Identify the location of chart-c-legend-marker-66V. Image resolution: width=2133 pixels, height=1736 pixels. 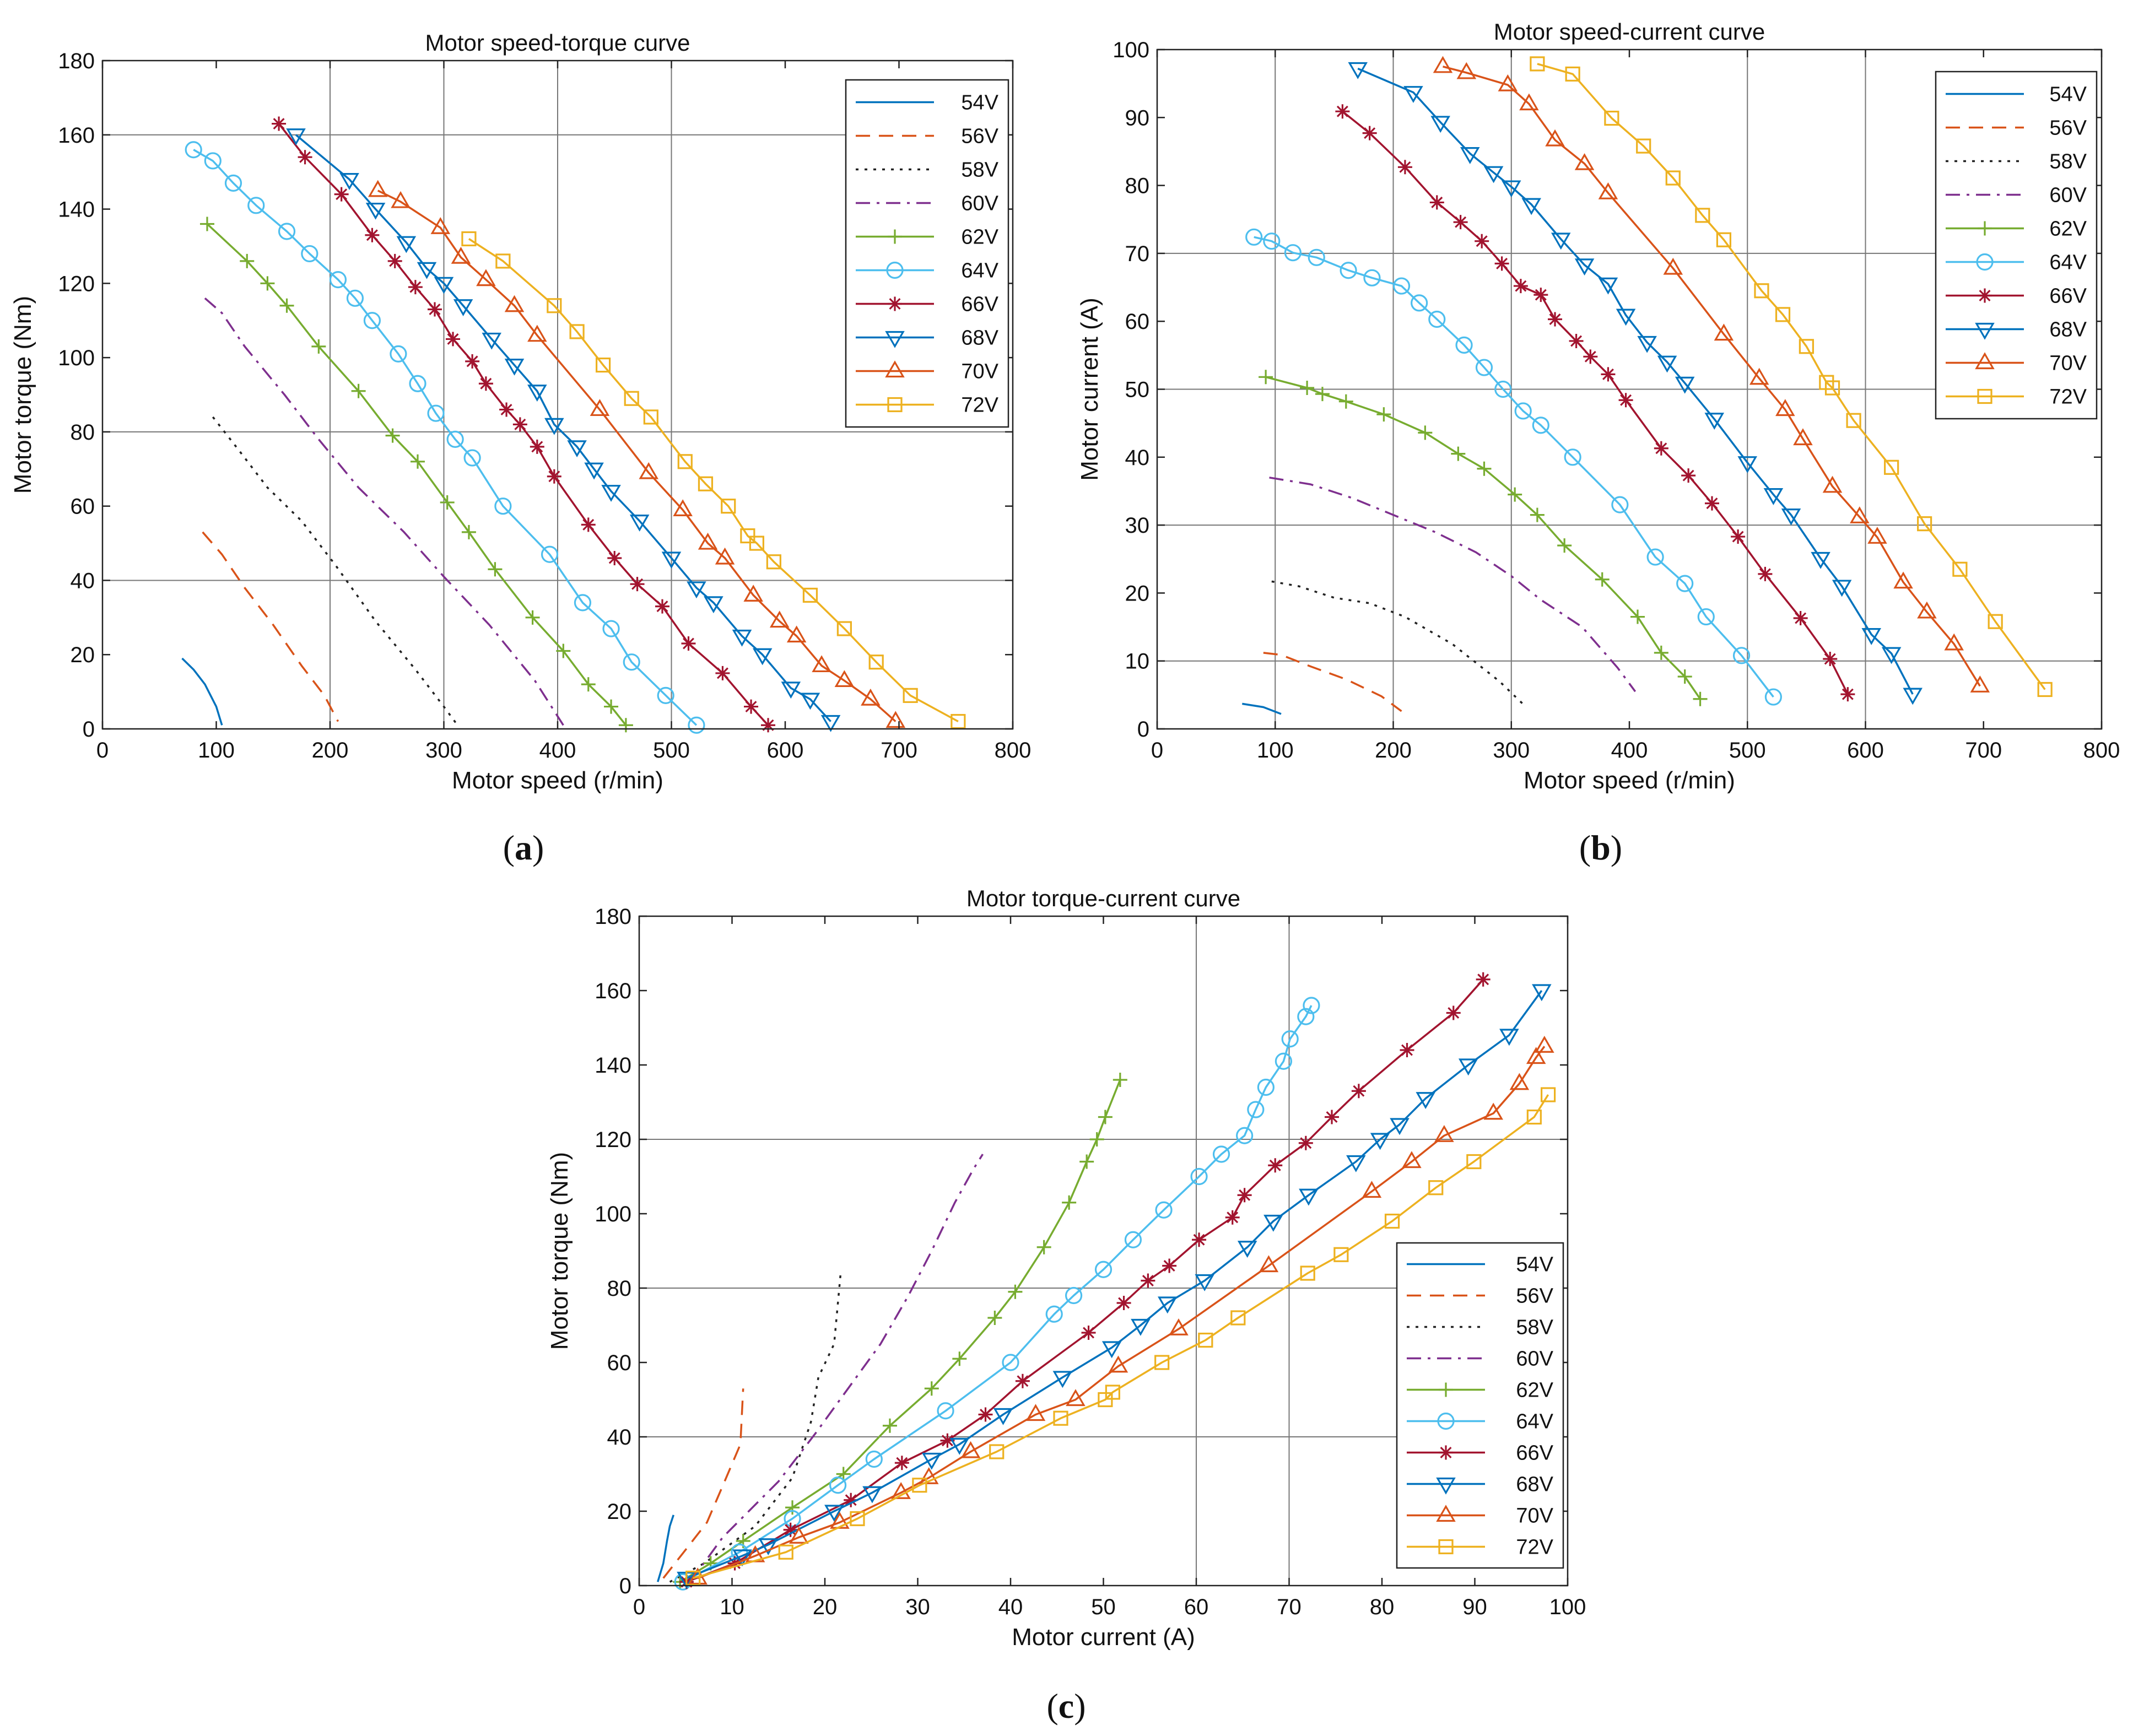
(1446, 1452).